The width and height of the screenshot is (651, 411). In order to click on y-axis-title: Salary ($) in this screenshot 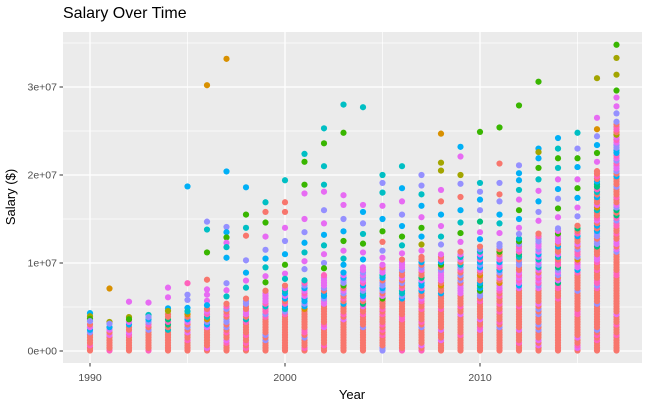, I will do `click(10, 197)`.